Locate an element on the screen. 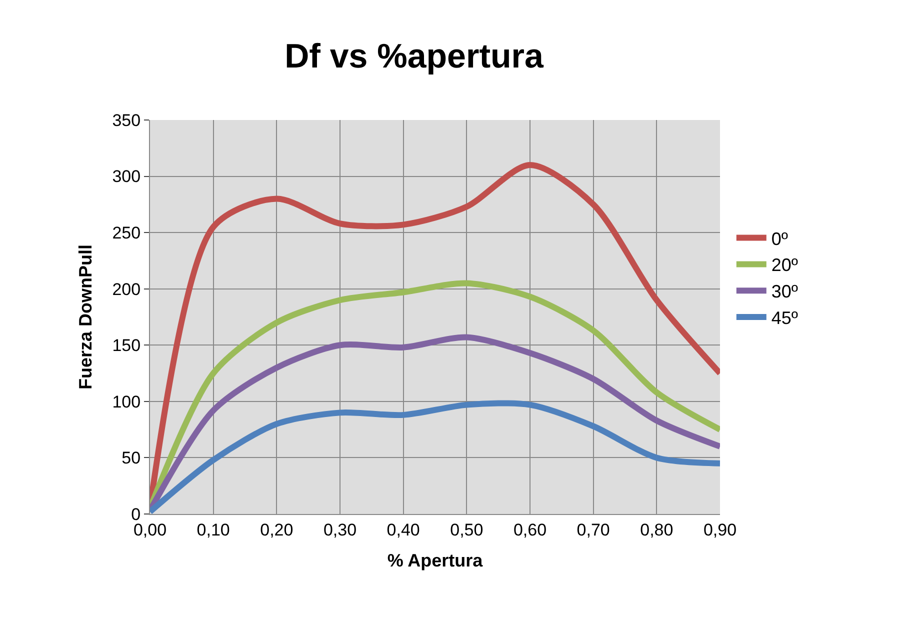 This screenshot has width=900, height=624. y-axis-title: Fuerza DownPull is located at coordinates (85, 317).